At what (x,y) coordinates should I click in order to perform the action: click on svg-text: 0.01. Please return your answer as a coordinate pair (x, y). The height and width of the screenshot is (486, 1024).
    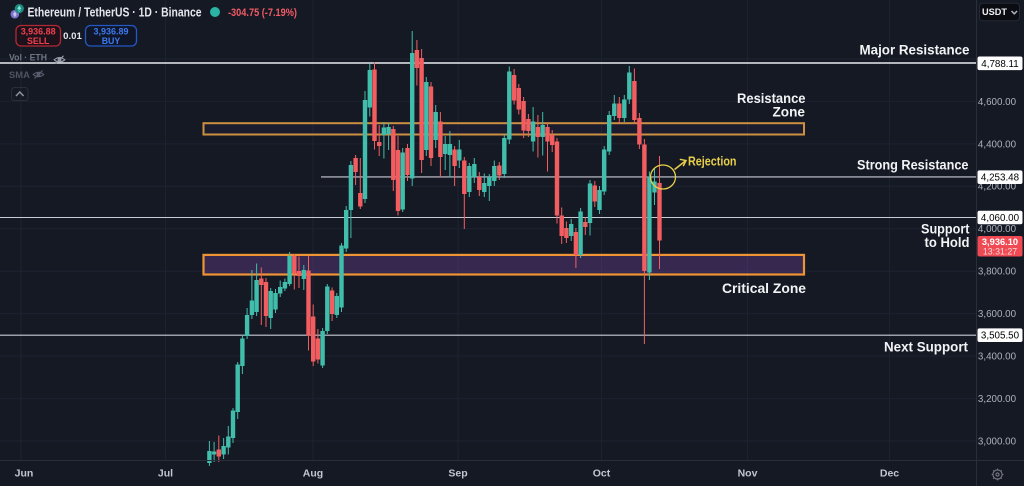
    Looking at the image, I should click on (72, 36).